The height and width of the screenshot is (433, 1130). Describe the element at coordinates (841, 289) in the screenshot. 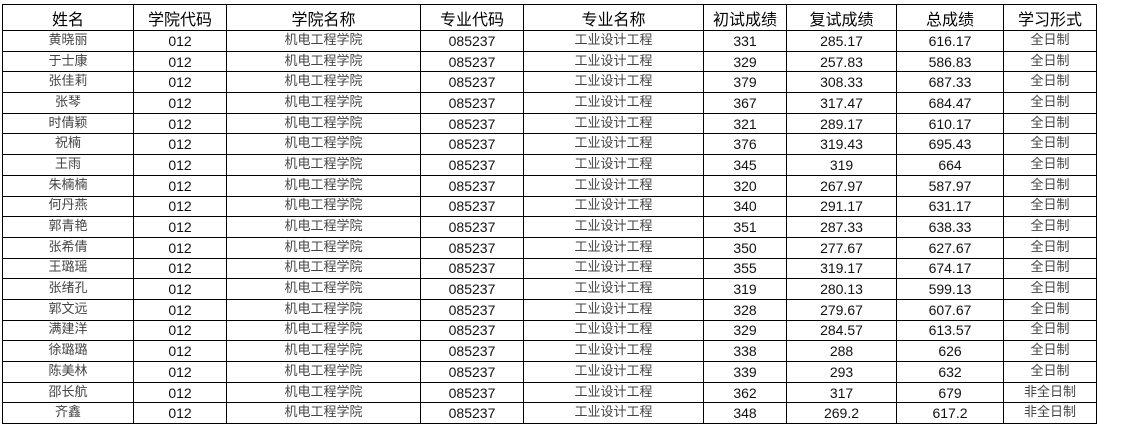

I see `cell-retest-score: 280.13` at that location.